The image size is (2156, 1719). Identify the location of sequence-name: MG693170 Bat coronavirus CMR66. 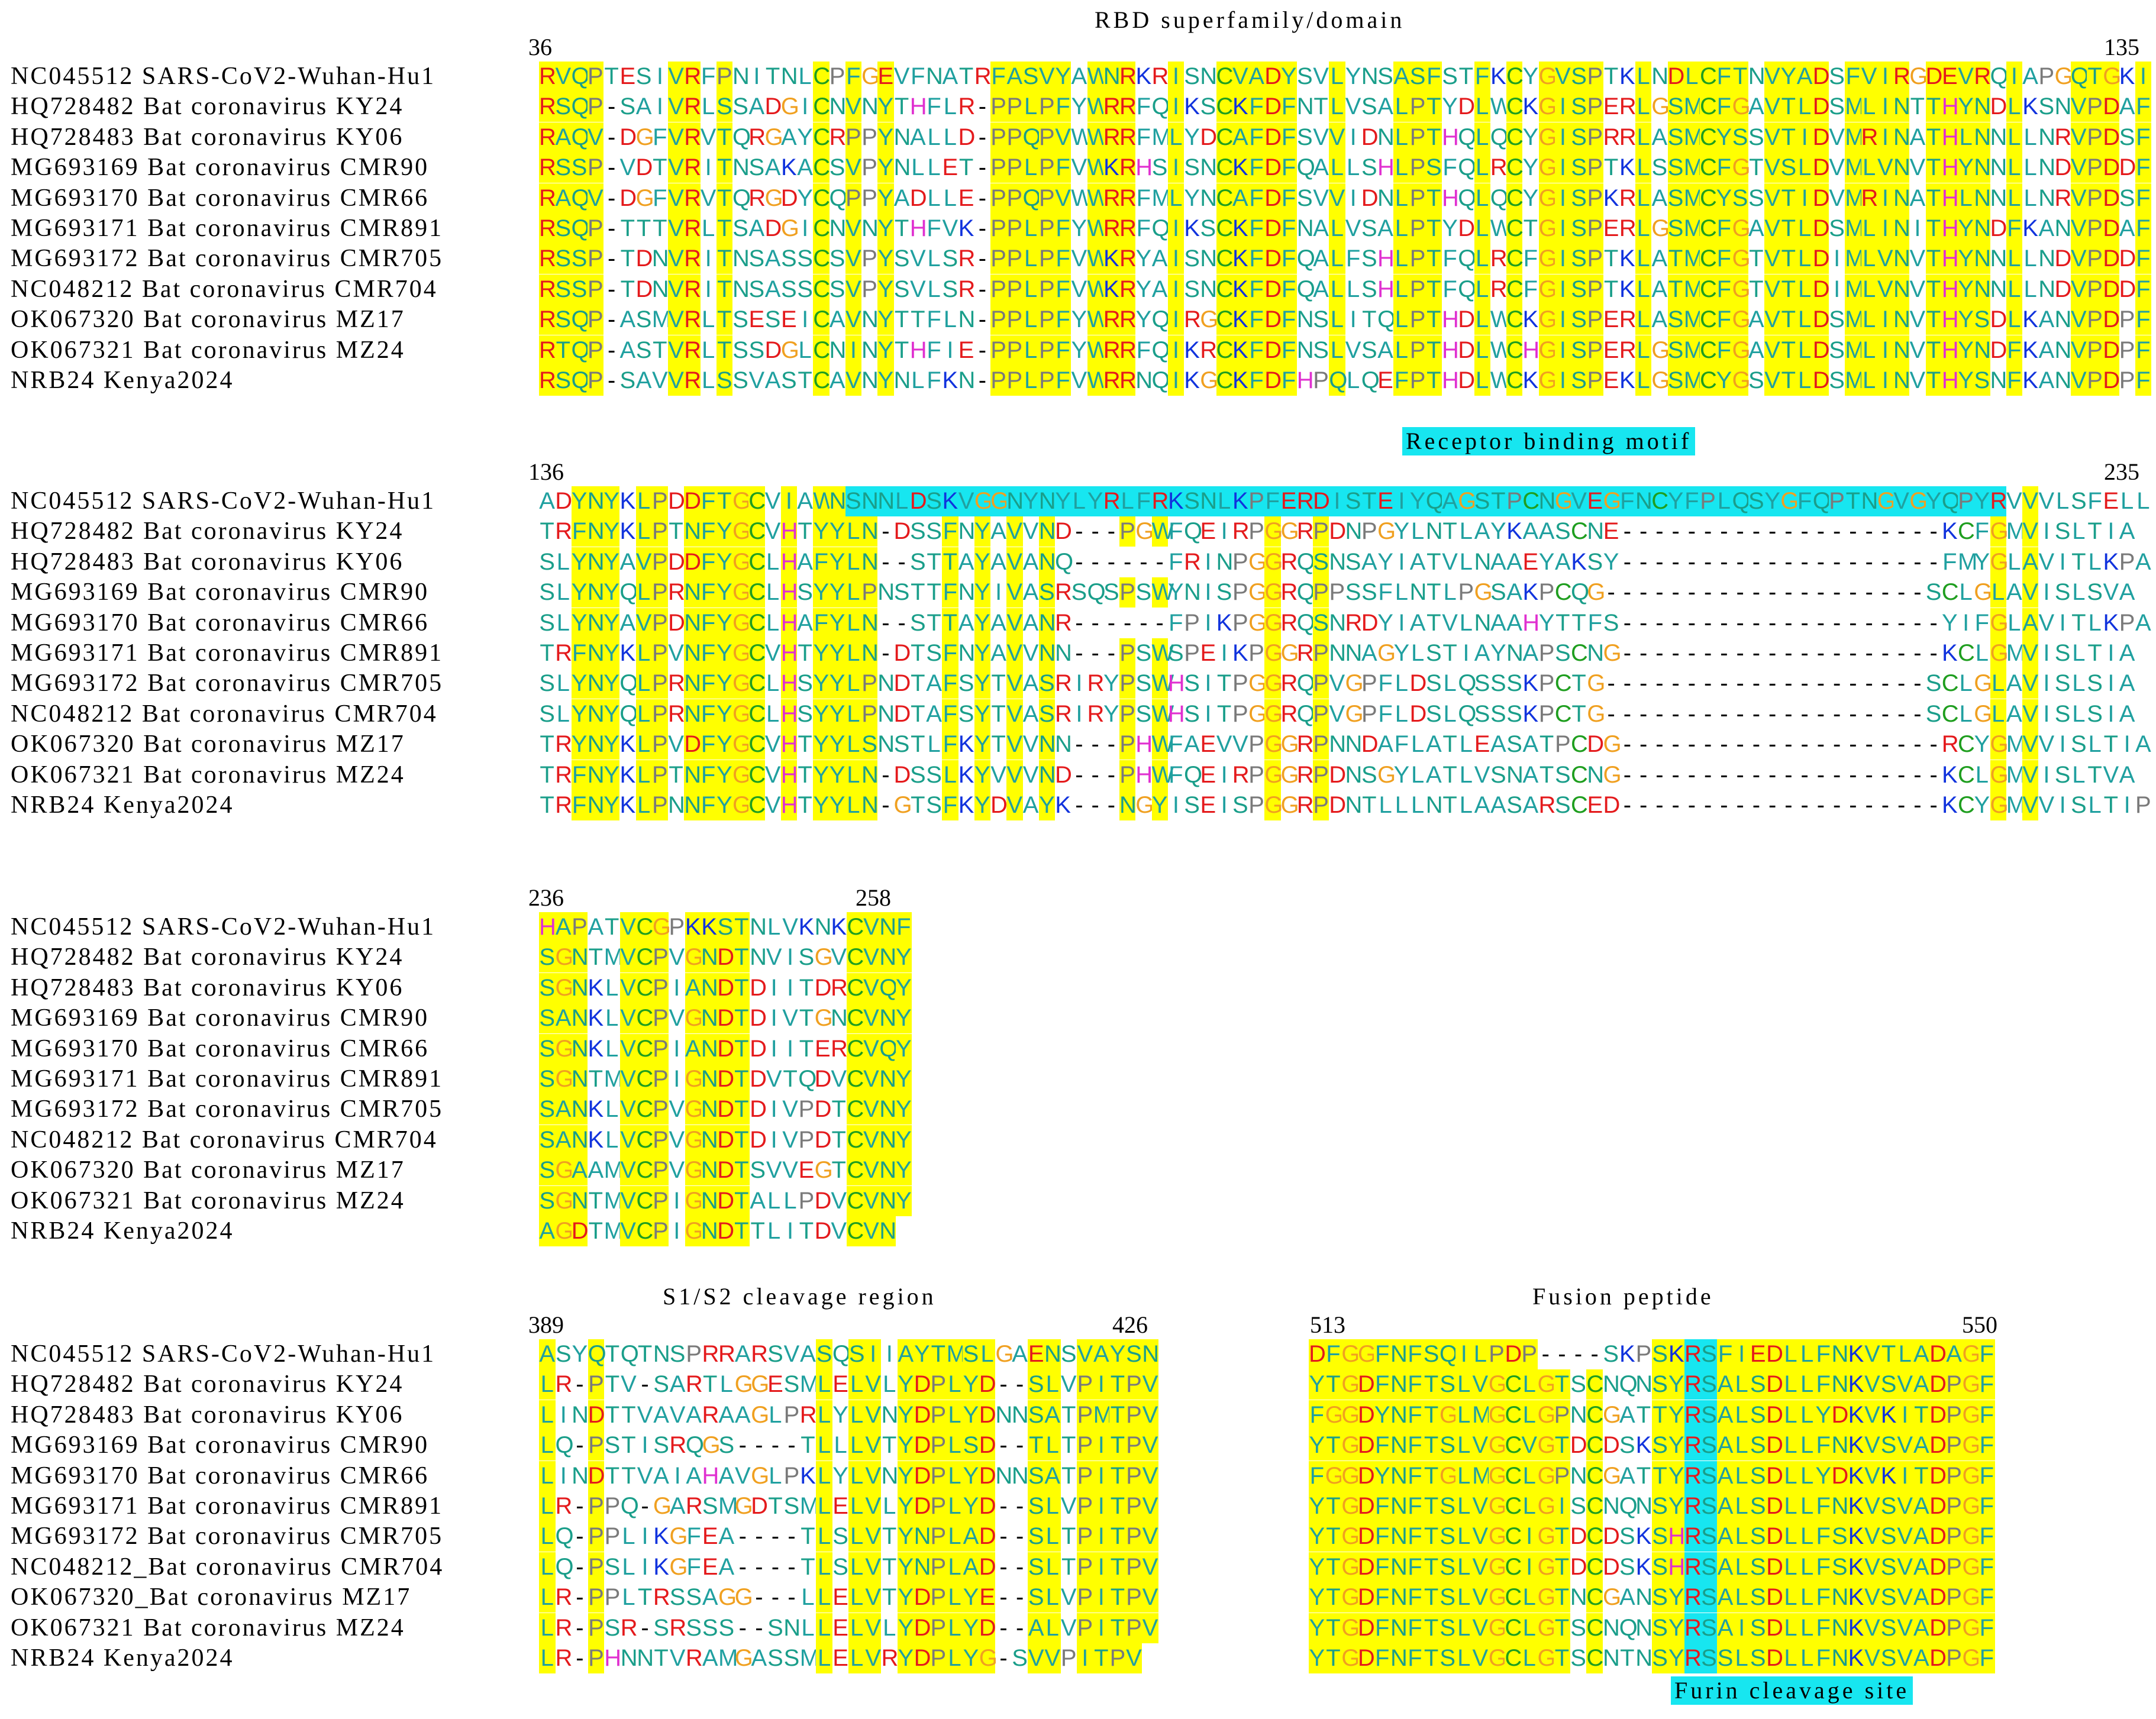
(220, 1048).